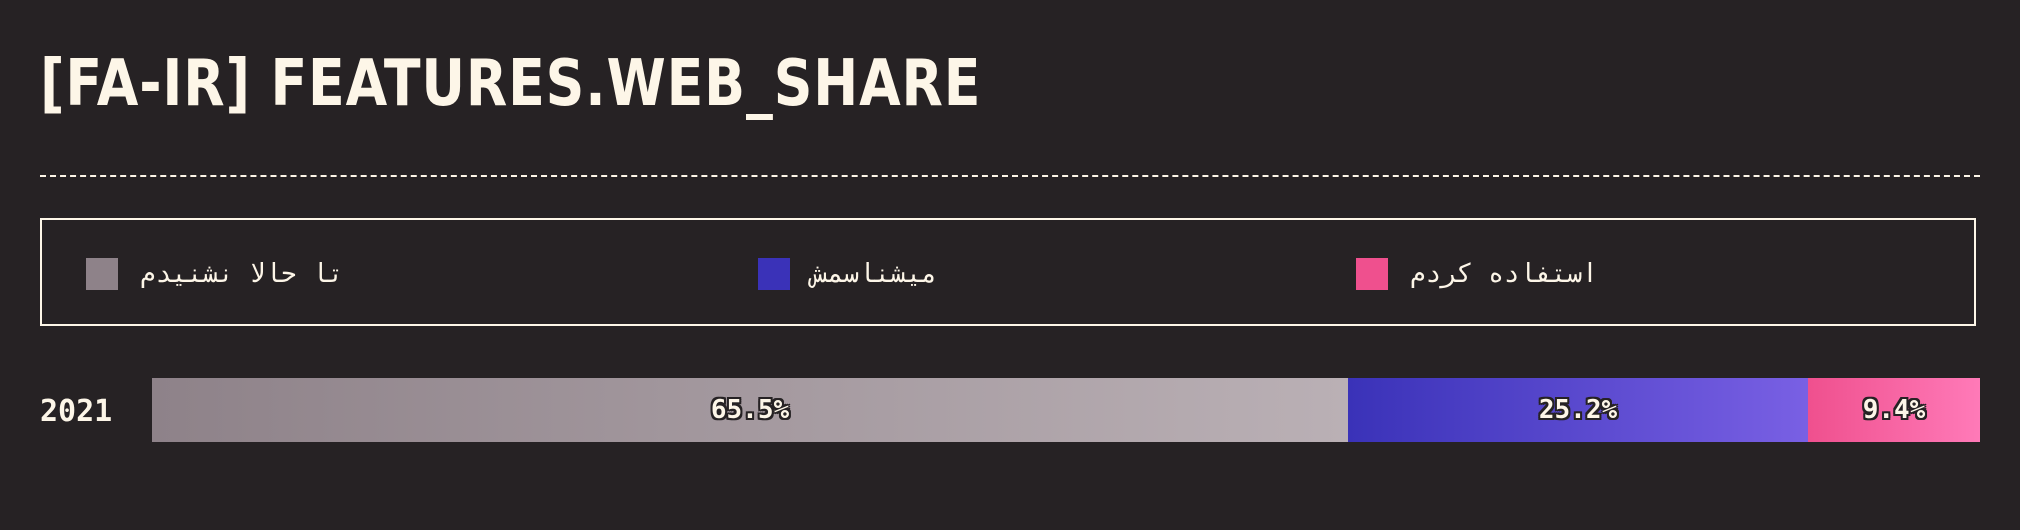 The image size is (2020, 530). I want to click on legend-item-used-it: استفاده کردم, so click(1477, 274).